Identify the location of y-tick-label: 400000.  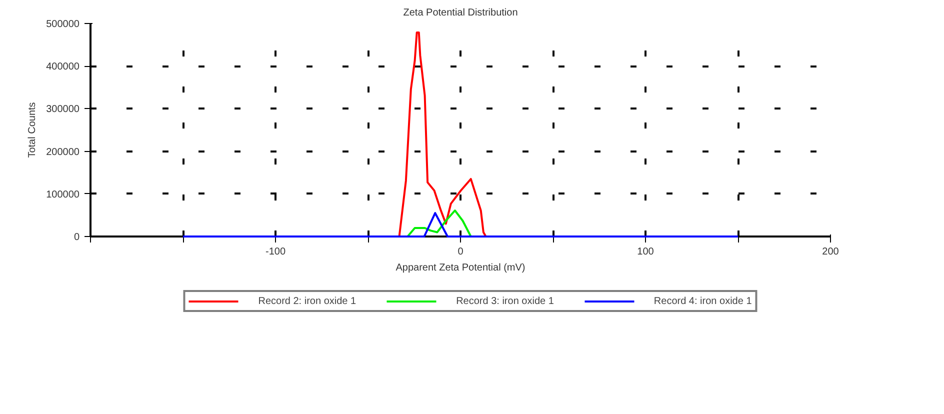
(63, 67).